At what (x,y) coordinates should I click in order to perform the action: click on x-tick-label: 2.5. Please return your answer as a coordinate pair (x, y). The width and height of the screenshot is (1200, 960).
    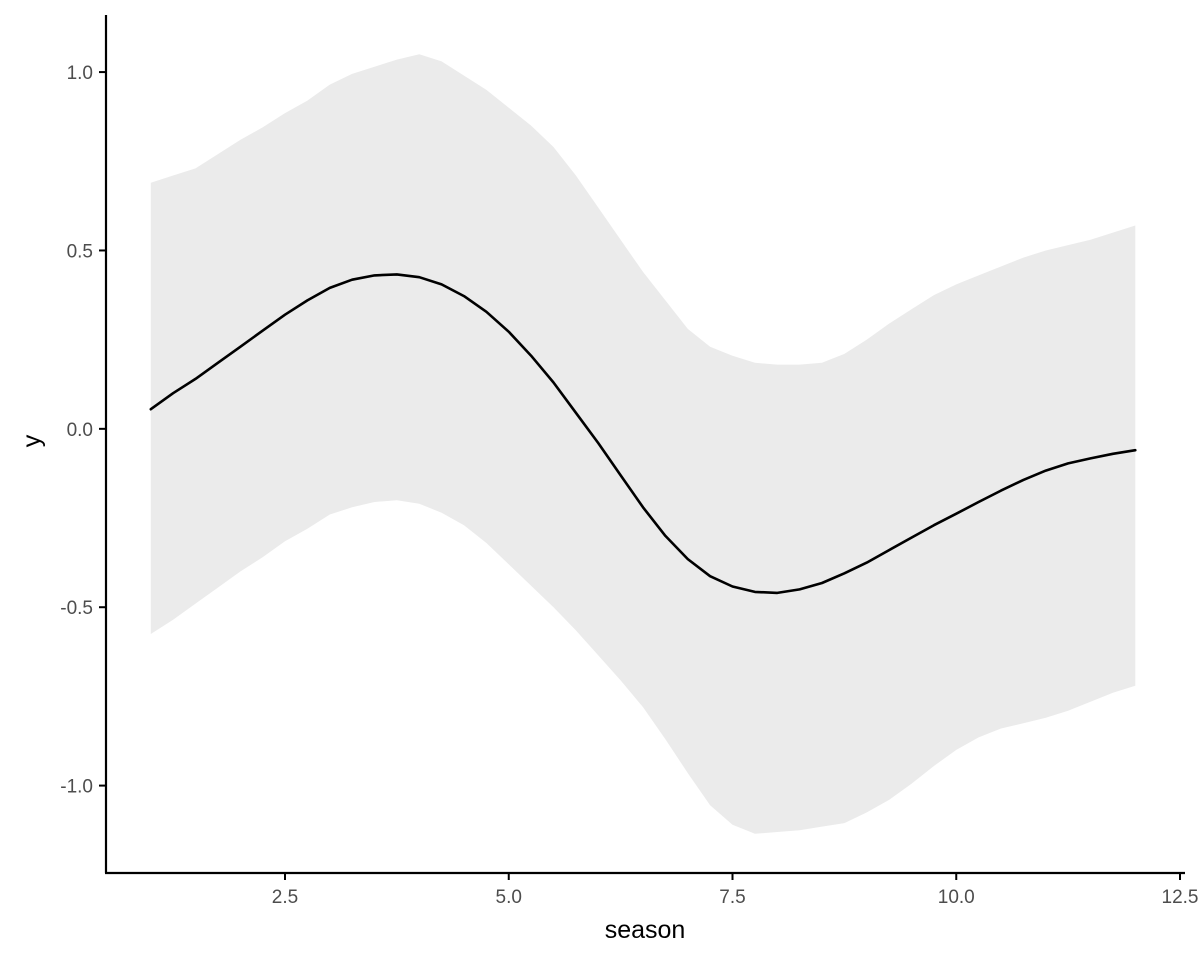
    Looking at the image, I should click on (285, 897).